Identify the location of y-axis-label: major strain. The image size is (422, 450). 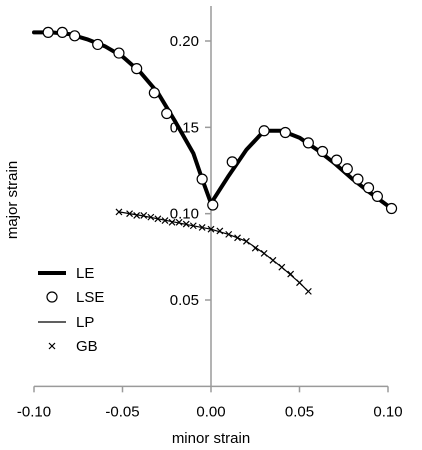
(12, 200).